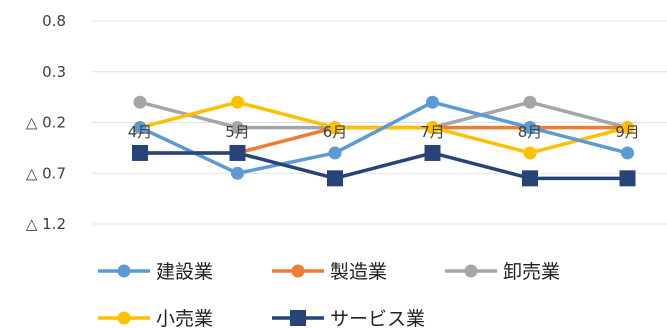 This screenshot has width=667, height=328. I want to click on legend-label: 卸売業, so click(531, 272).